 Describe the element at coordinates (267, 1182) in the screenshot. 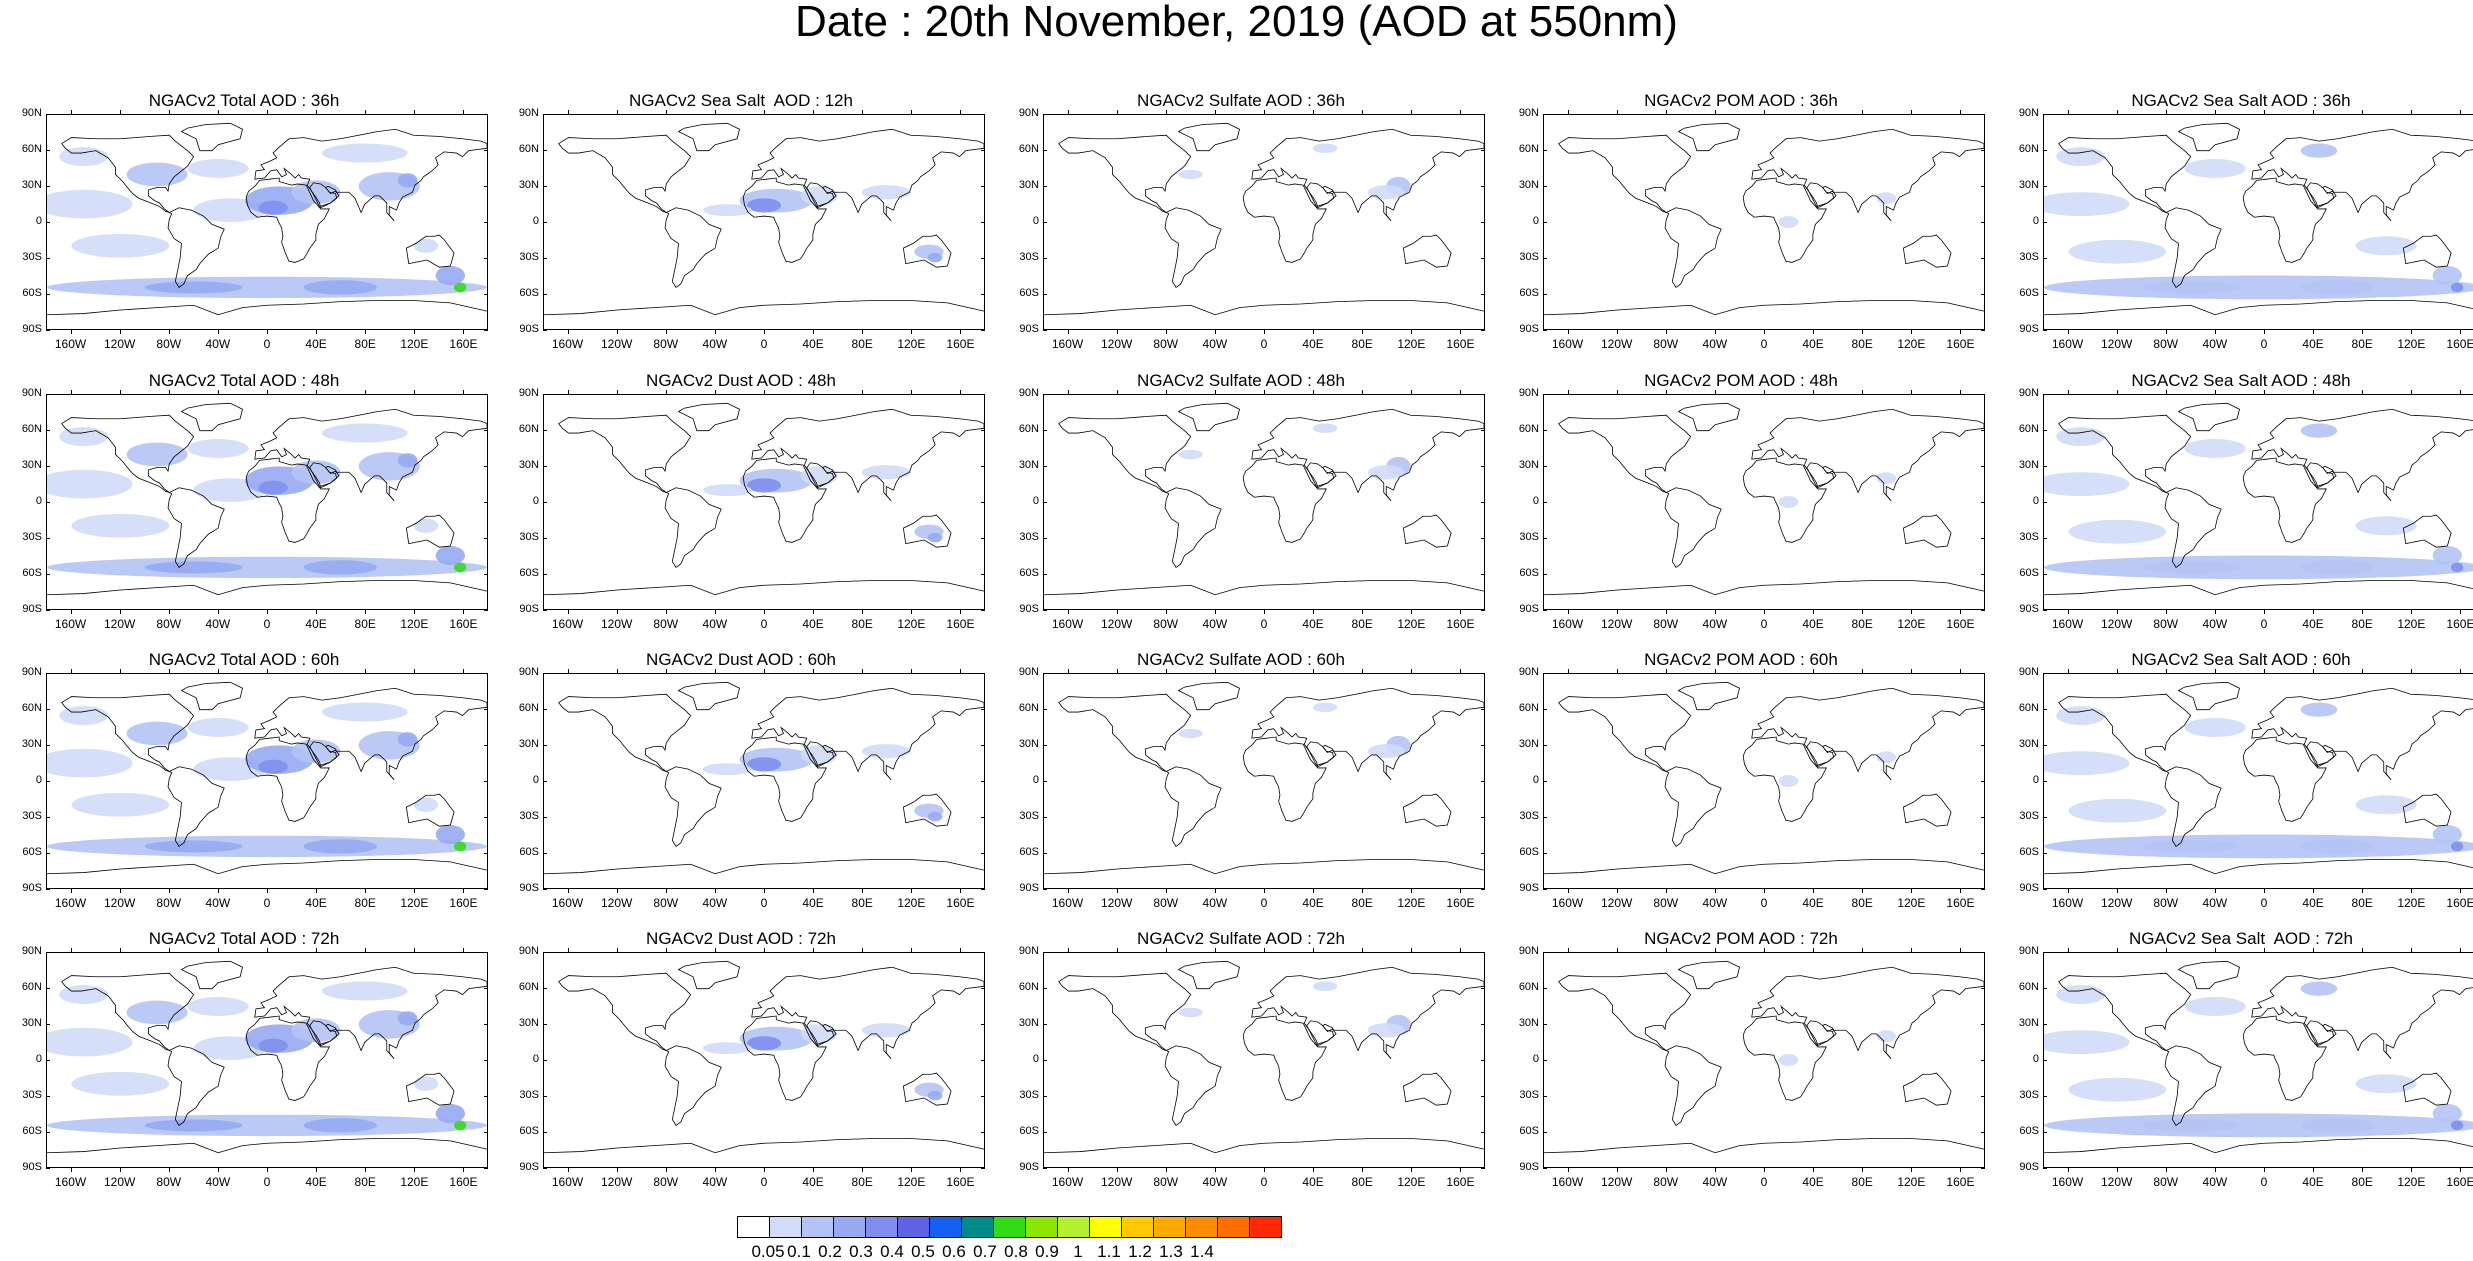

I see `lon-label: 0` at that location.